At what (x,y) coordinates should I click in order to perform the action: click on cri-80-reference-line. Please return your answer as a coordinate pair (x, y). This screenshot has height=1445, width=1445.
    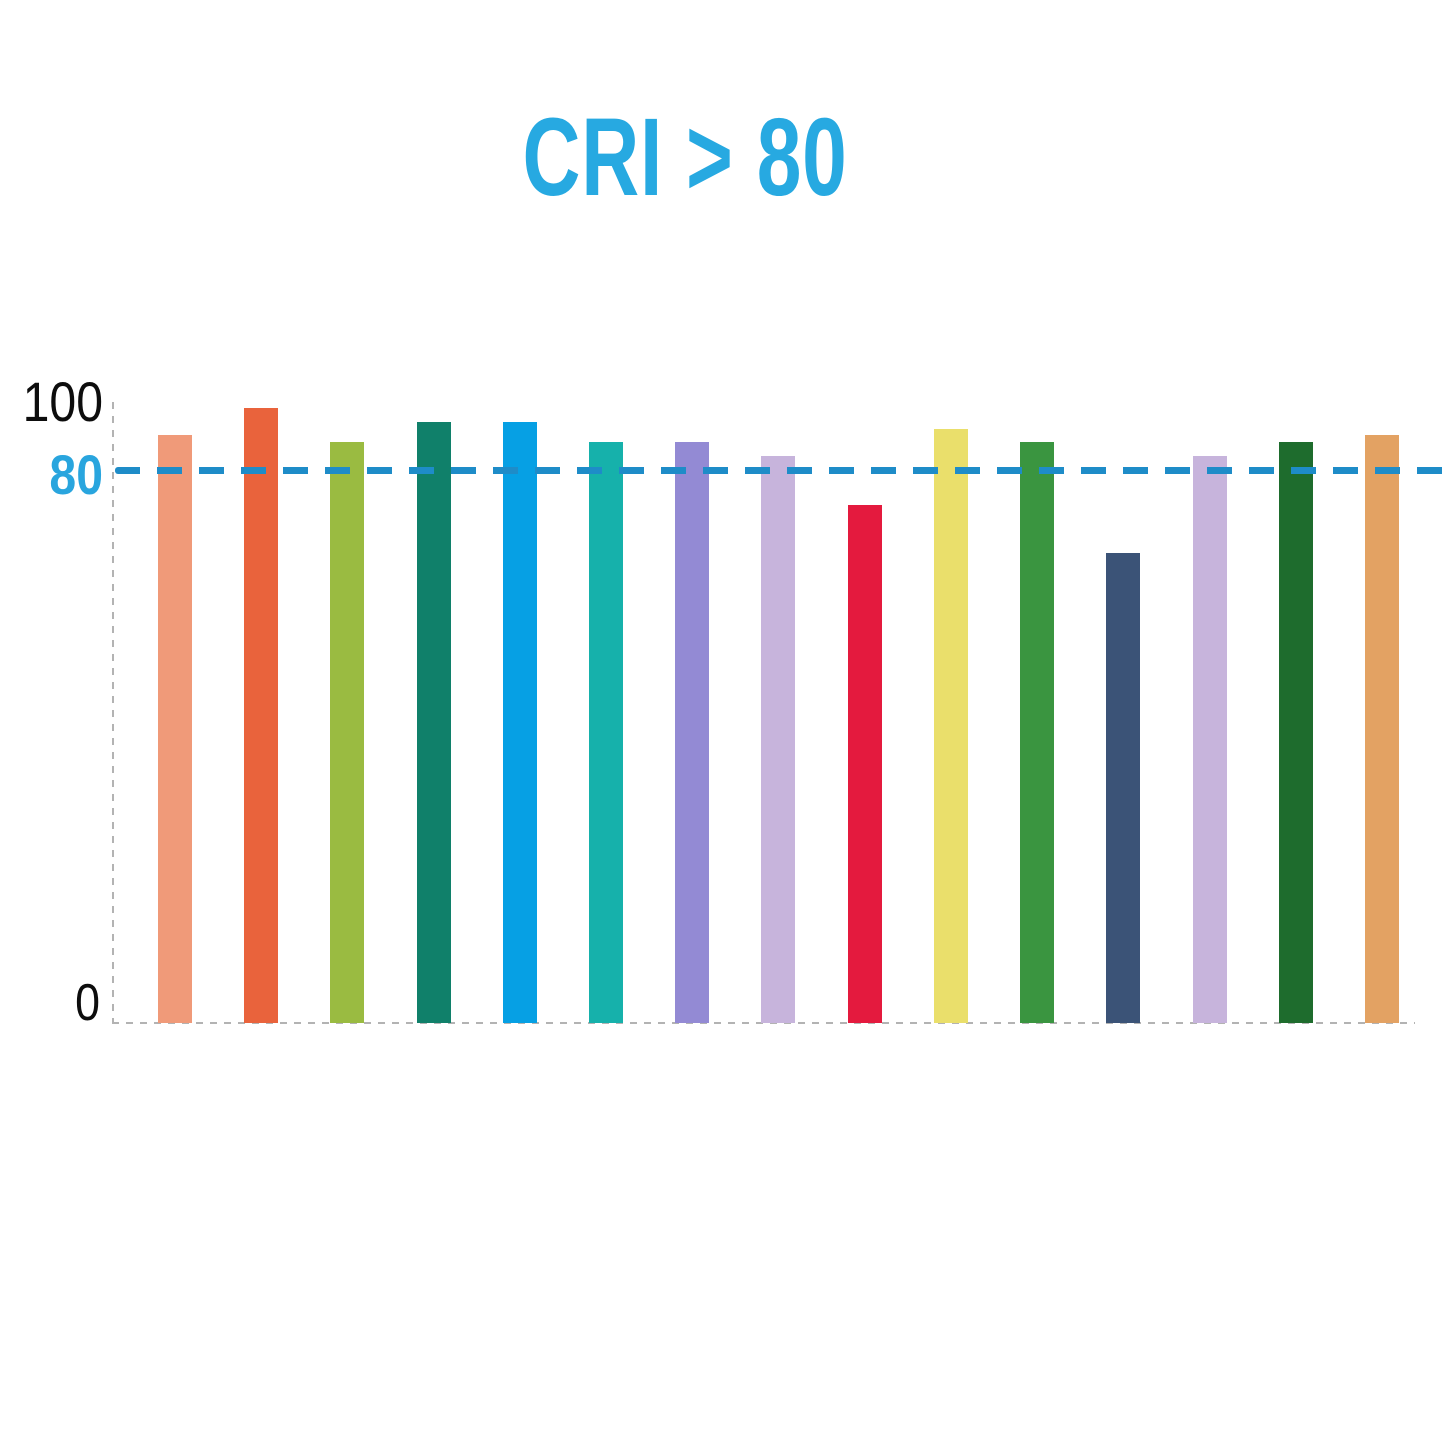
    Looking at the image, I should click on (780, 470).